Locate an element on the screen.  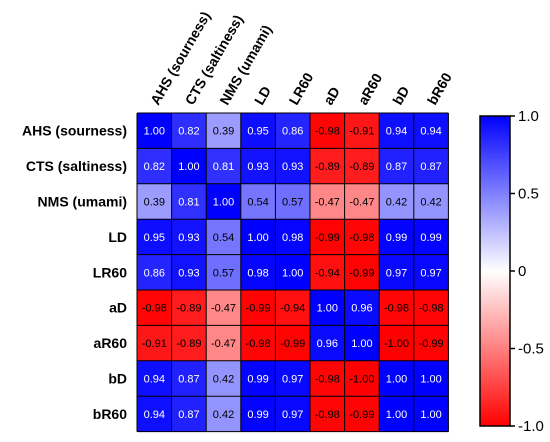
cell-value-label: 0.57 is located at coordinates (223, 273).